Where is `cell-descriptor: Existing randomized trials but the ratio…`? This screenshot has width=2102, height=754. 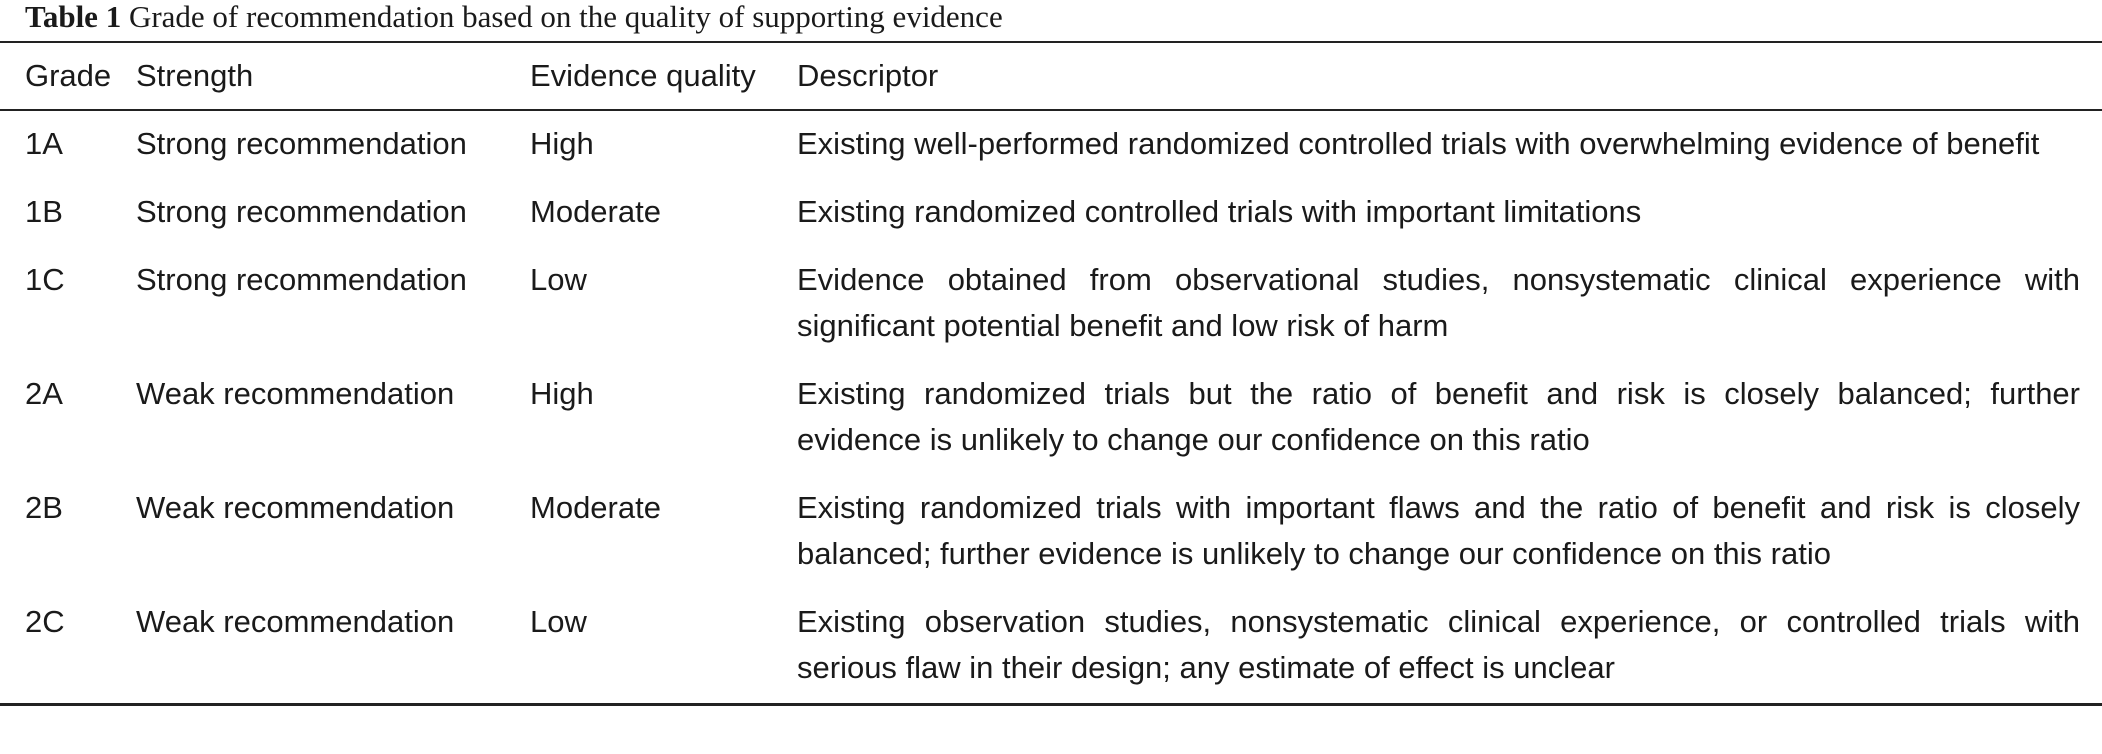
cell-descriptor: Existing randomized trials but the ratio… is located at coordinates (1438, 416).